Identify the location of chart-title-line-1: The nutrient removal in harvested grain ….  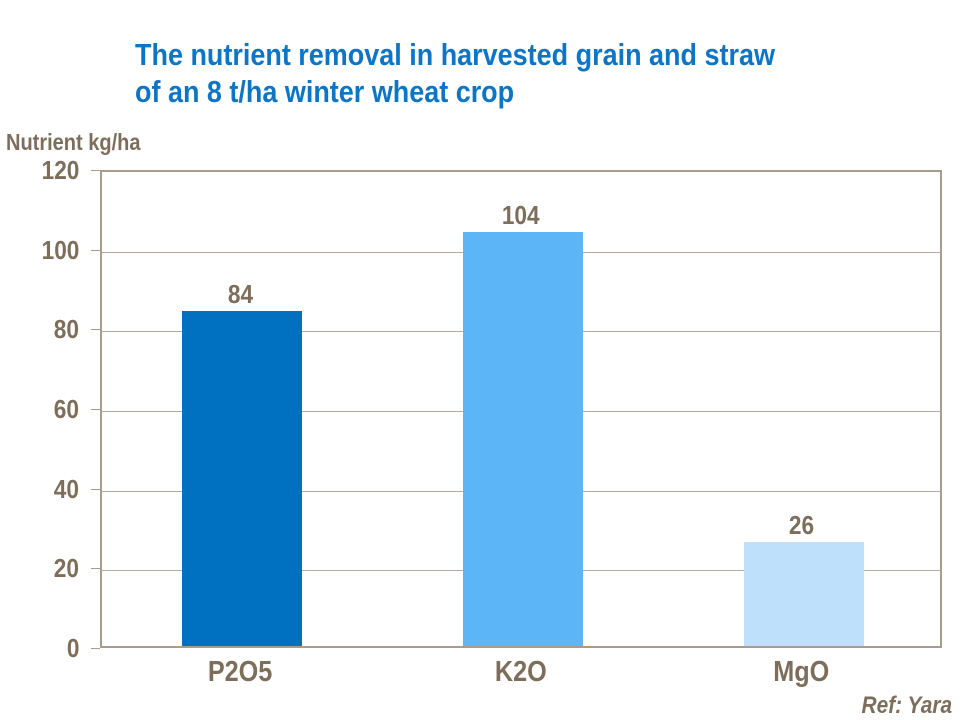
(455, 54).